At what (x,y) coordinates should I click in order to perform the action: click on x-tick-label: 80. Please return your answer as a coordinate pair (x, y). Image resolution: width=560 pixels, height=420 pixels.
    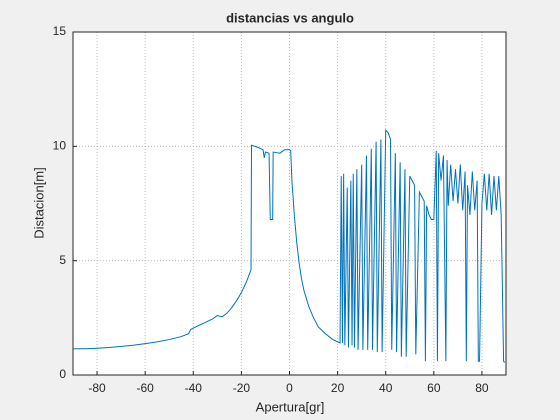
    Looking at the image, I should click on (482, 388).